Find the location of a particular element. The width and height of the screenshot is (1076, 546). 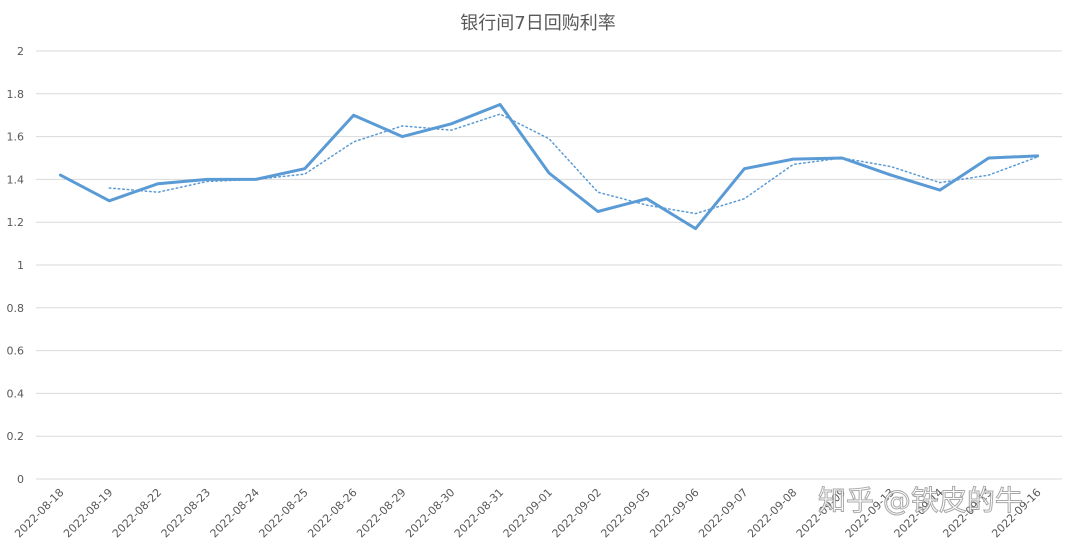

y-tick-label: 1 is located at coordinates (20, 265).